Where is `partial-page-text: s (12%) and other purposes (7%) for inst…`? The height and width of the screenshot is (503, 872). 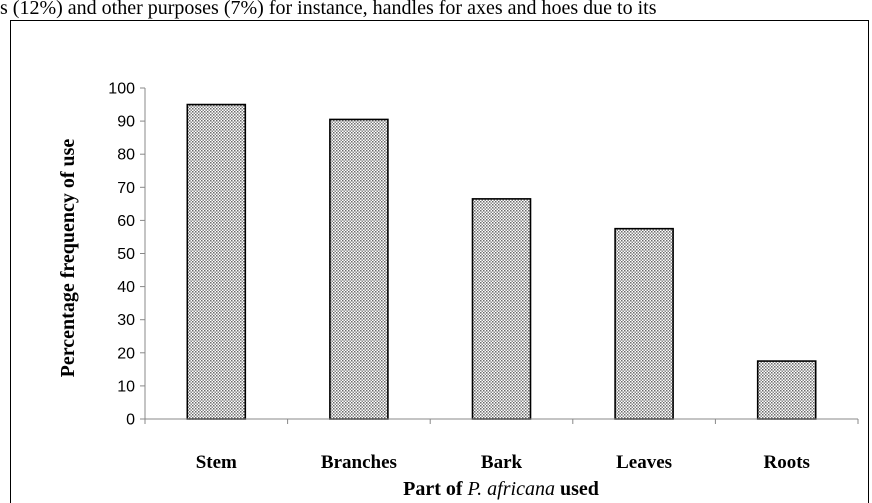
partial-page-text: s (12%) and other purposes (7%) for inst… is located at coordinates (328, 9).